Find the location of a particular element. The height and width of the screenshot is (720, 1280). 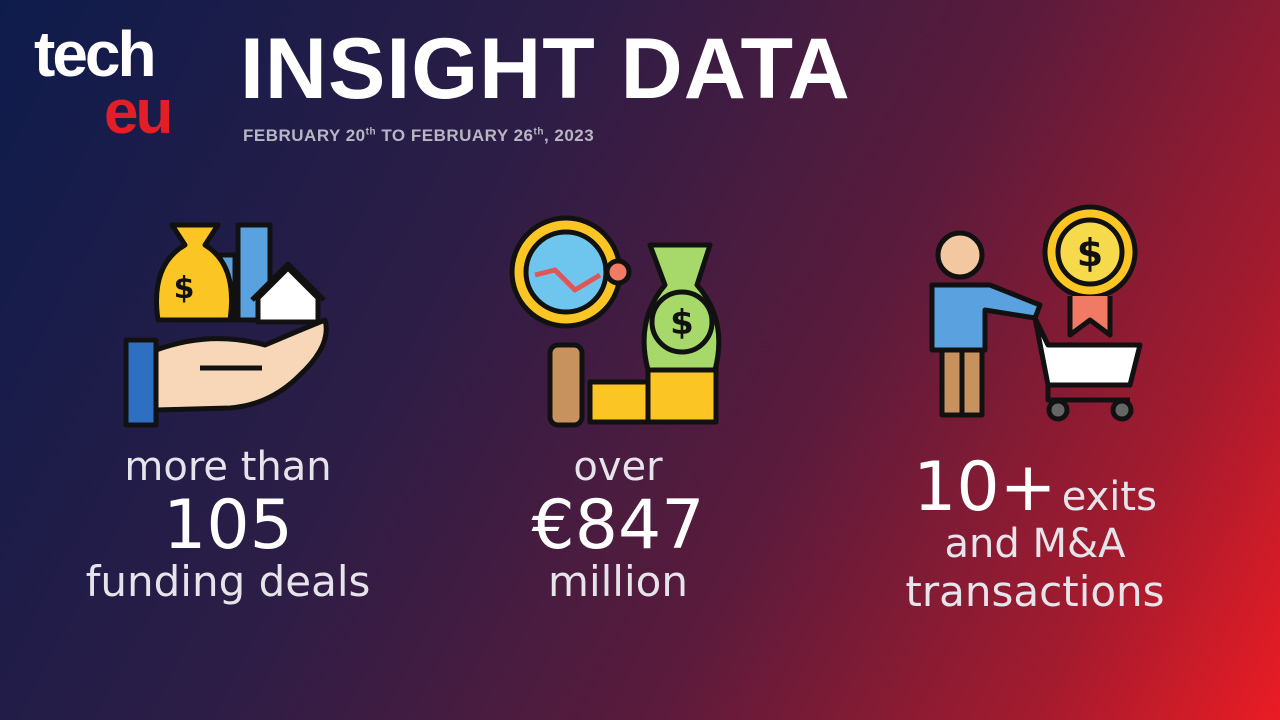

stat-tail: million is located at coordinates (618, 581).